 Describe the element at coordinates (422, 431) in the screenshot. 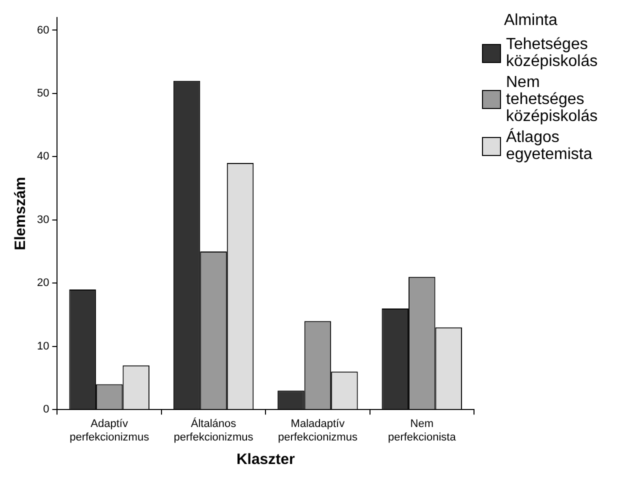

I see `x-tick-label: Nem perfekcionista` at that location.